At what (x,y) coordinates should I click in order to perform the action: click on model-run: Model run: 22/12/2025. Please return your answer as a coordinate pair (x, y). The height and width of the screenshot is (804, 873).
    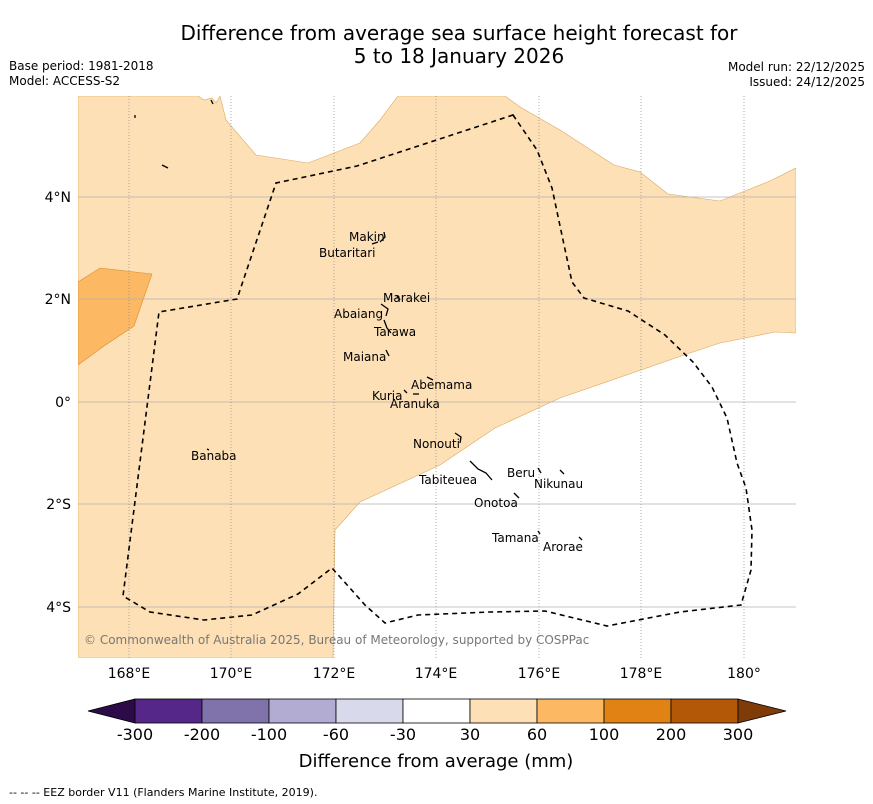
    Looking at the image, I should click on (796, 67).